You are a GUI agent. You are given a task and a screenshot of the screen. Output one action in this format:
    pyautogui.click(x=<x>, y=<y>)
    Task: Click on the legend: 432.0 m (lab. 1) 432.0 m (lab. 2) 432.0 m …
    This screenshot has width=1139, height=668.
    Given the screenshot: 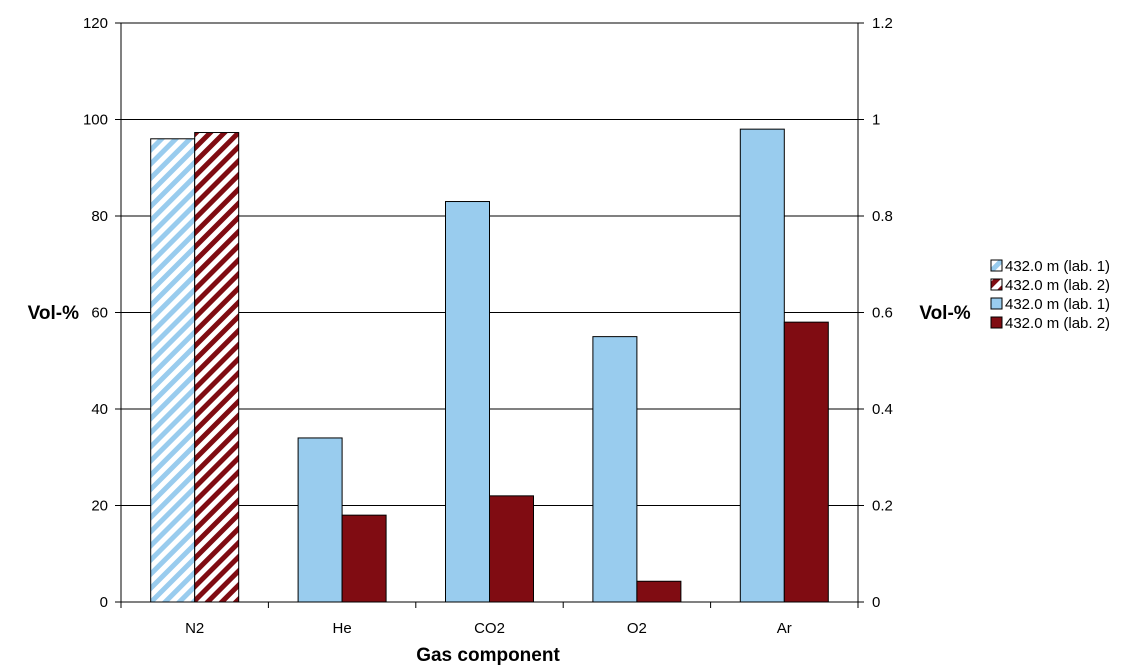 What is the action you would take?
    pyautogui.click(x=1050, y=295)
    